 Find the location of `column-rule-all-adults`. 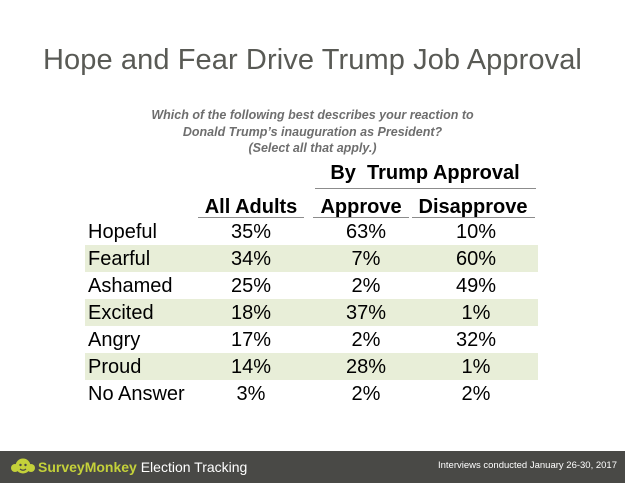

column-rule-all-adults is located at coordinates (251, 217).